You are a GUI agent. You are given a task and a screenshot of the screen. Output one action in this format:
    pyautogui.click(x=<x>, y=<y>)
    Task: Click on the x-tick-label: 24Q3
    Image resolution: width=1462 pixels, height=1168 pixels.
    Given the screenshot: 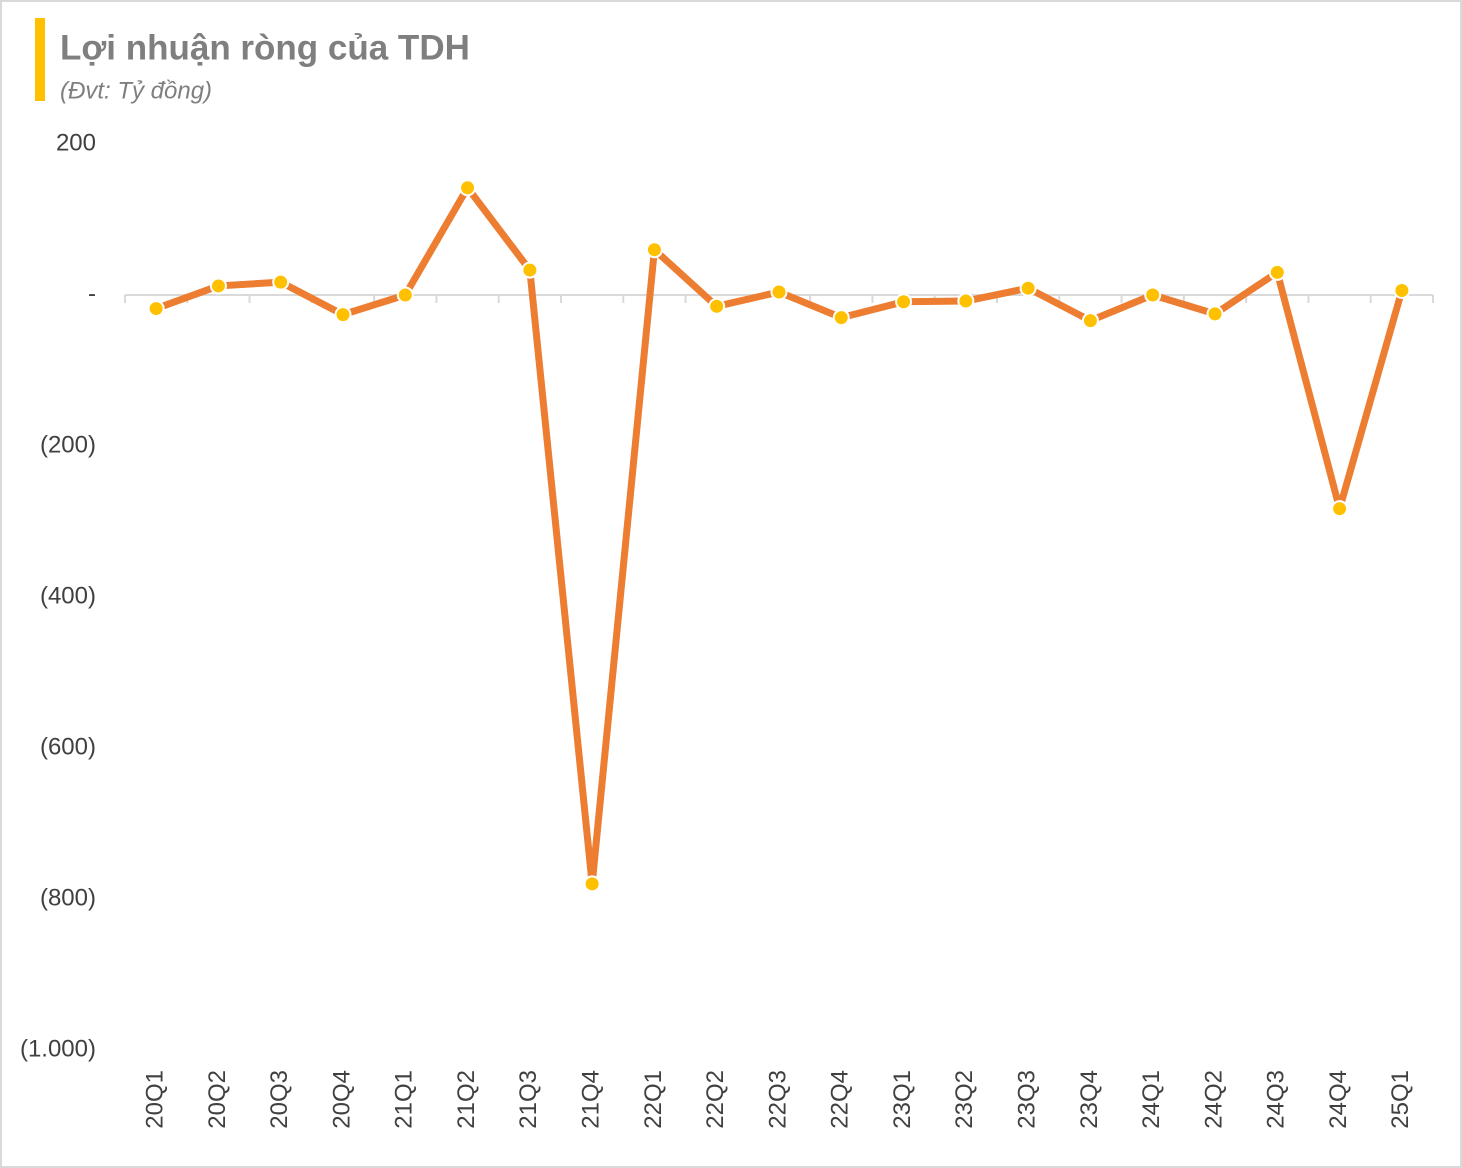 What is the action you would take?
    pyautogui.click(x=1276, y=1099)
    